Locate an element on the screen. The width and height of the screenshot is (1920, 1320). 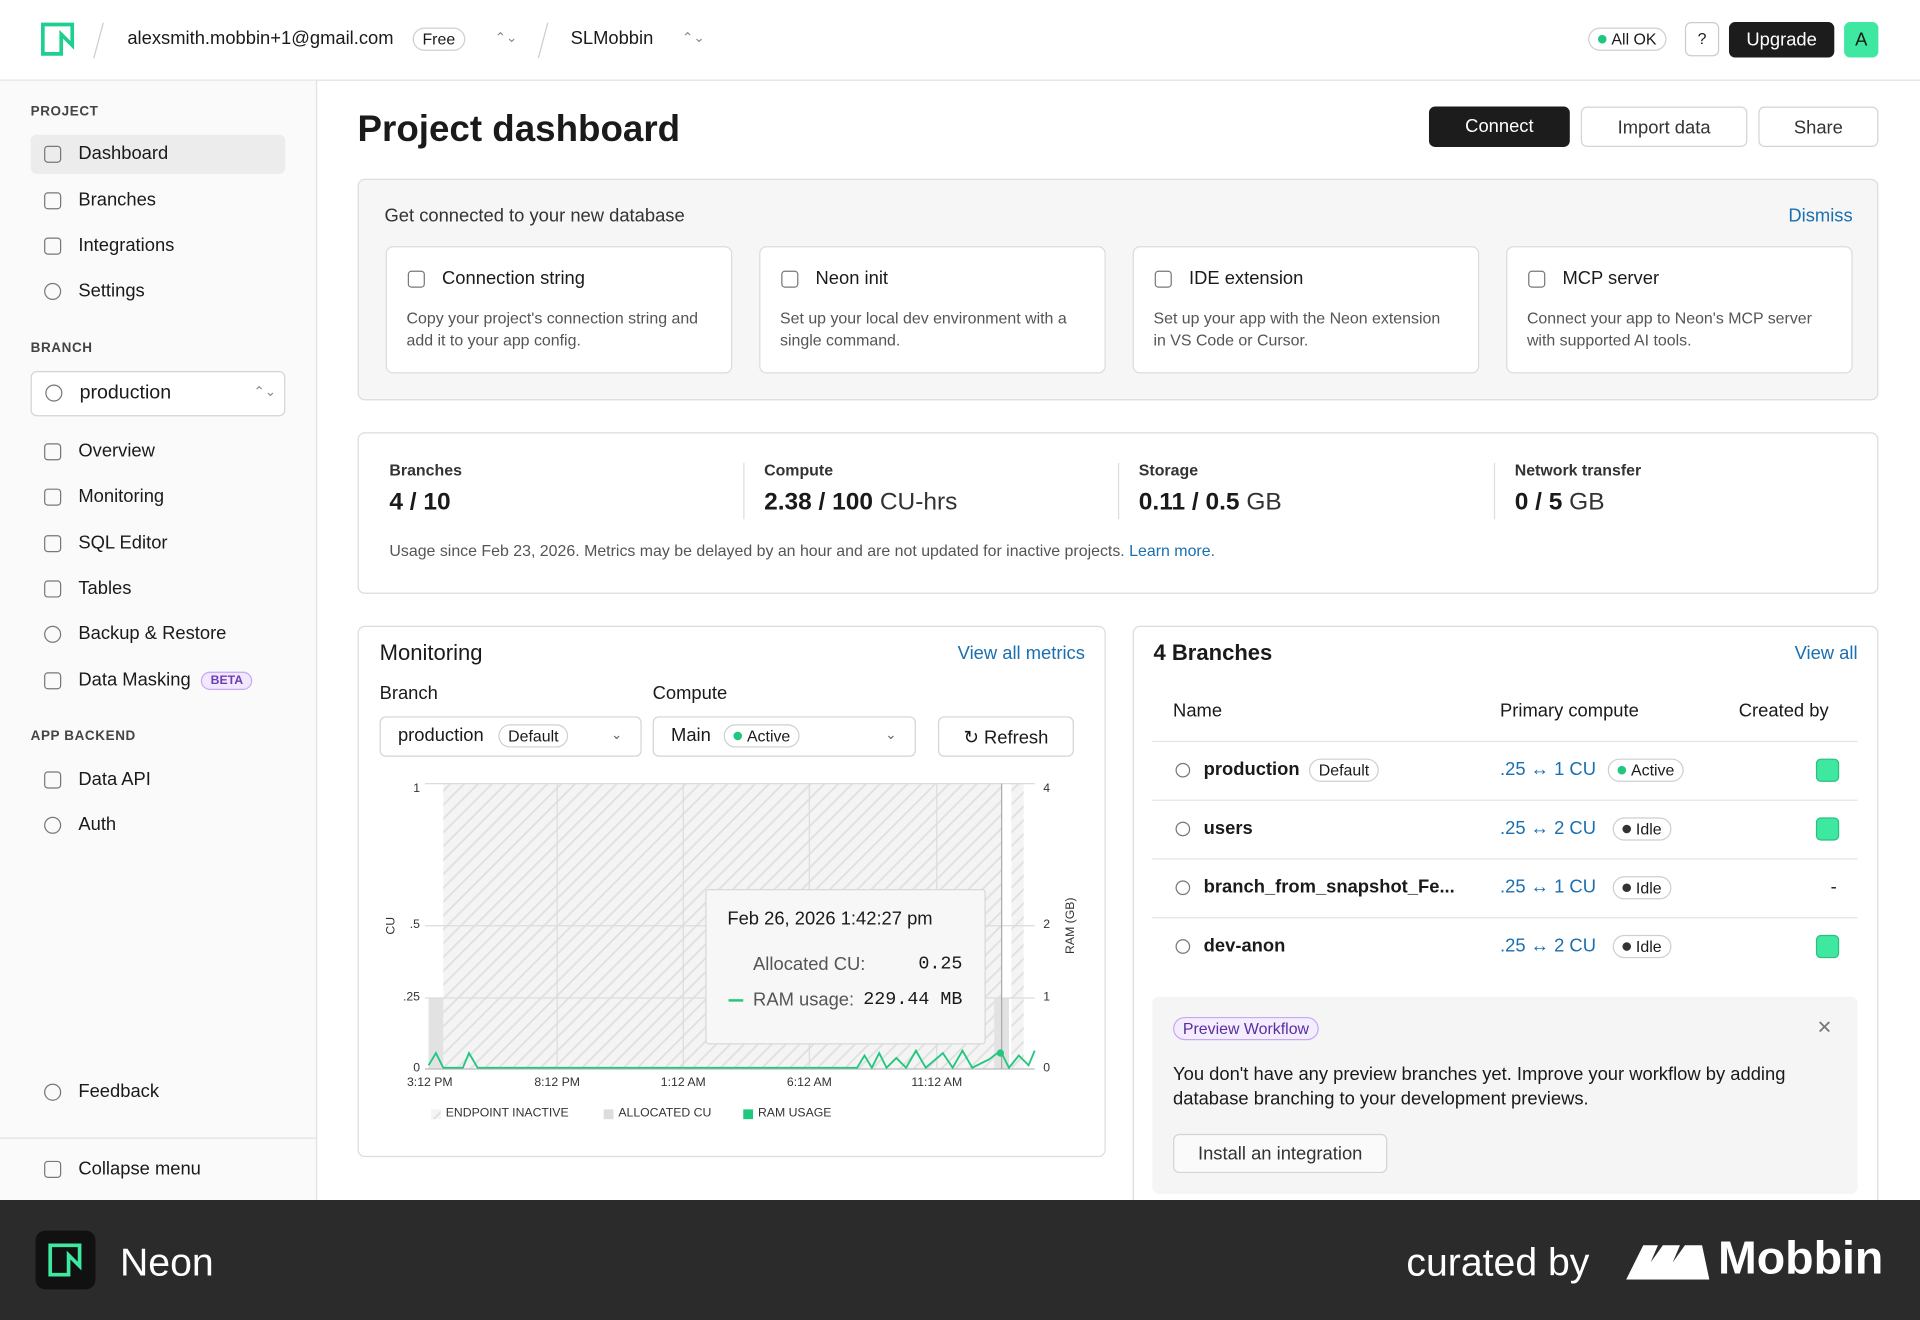
close-button: ✕ is located at coordinates (1824, 1028).